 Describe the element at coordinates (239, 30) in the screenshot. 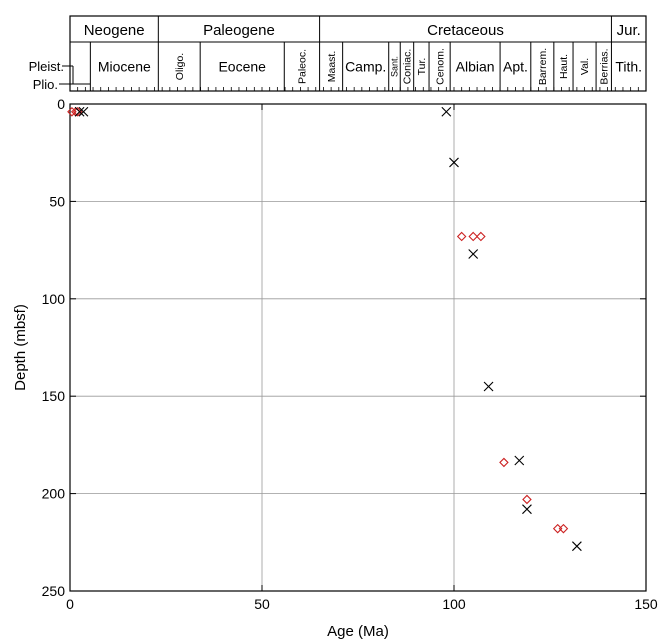

I see `period-label: Paleogene` at that location.